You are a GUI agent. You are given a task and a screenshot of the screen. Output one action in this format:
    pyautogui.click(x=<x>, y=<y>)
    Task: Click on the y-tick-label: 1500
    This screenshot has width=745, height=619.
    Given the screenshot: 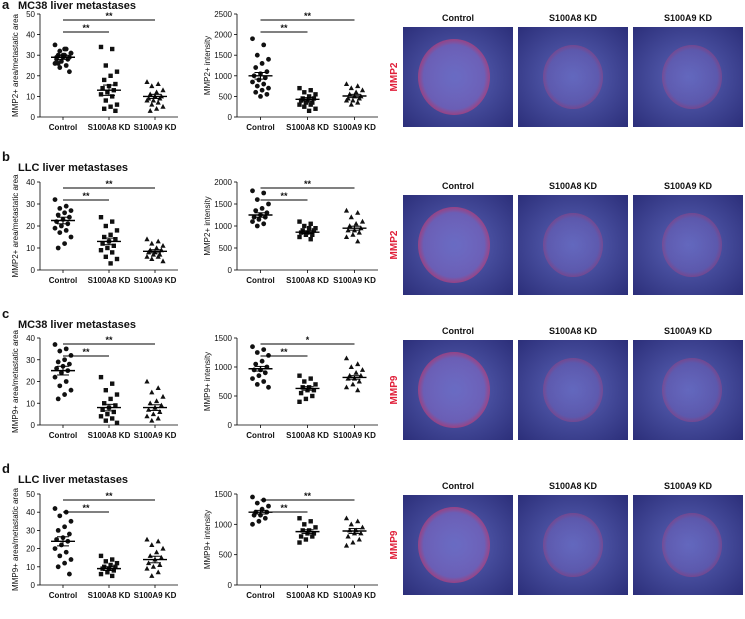 What is the action you would take?
    pyautogui.click(x=223, y=204)
    